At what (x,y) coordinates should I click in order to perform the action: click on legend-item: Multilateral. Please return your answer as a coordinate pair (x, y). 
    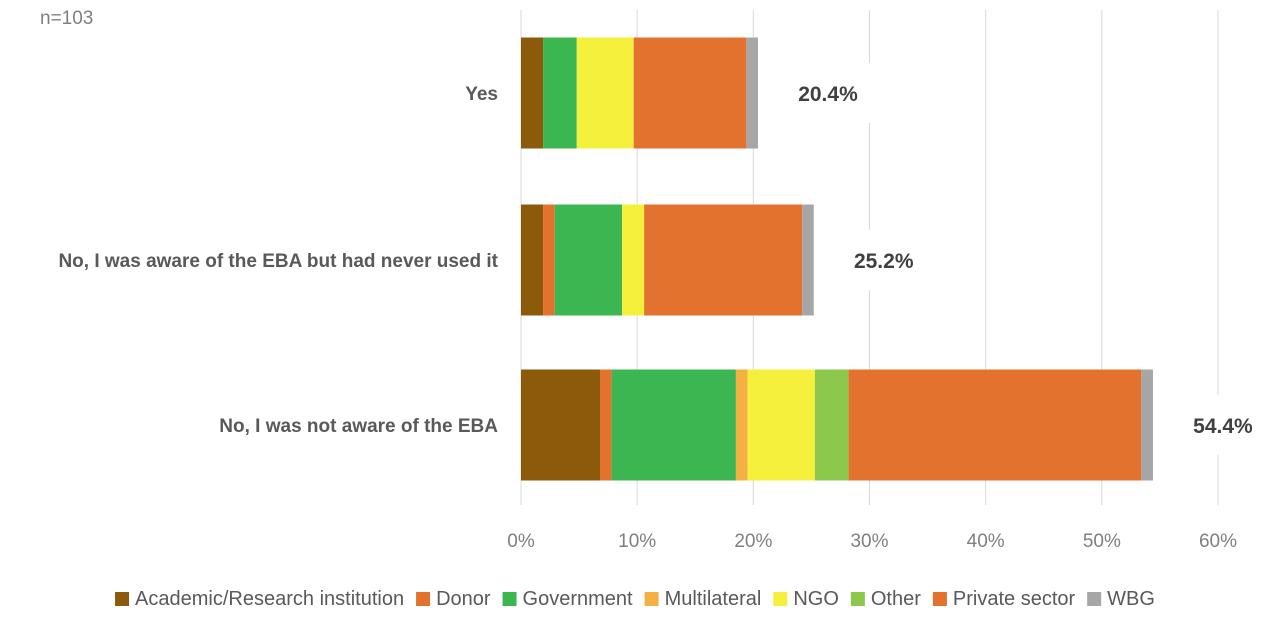
    Looking at the image, I should click on (703, 599).